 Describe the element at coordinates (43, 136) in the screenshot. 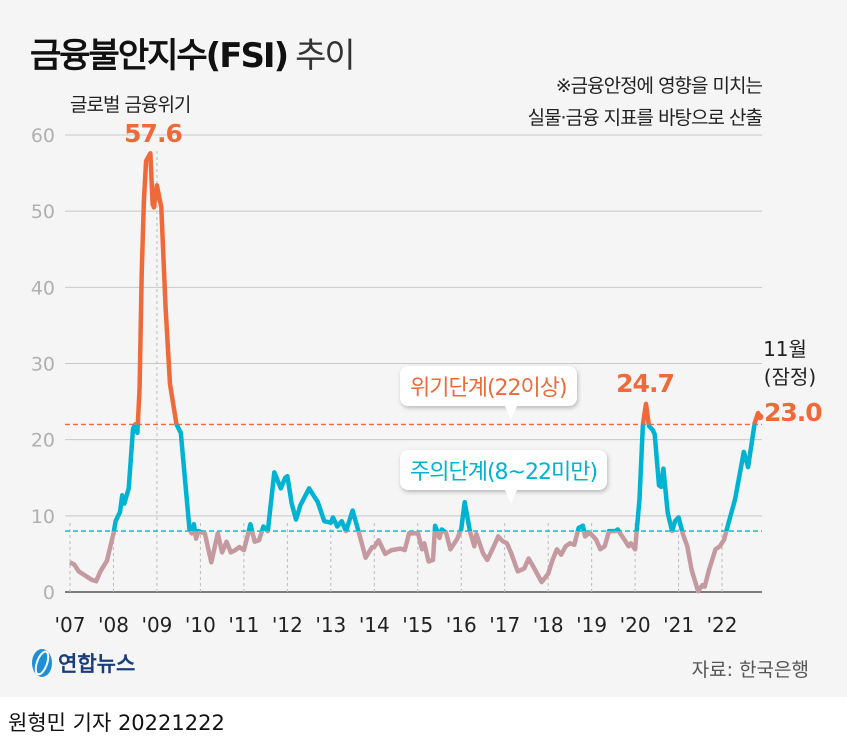

I see `y-tick-label: 60` at that location.